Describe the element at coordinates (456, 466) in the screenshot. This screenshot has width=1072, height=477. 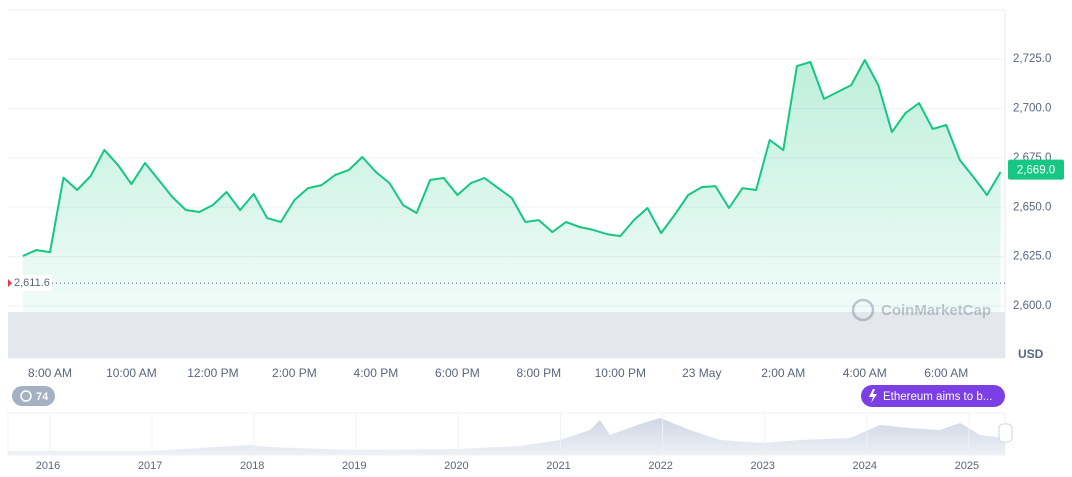
I see `navigator-year: 2020` at that location.